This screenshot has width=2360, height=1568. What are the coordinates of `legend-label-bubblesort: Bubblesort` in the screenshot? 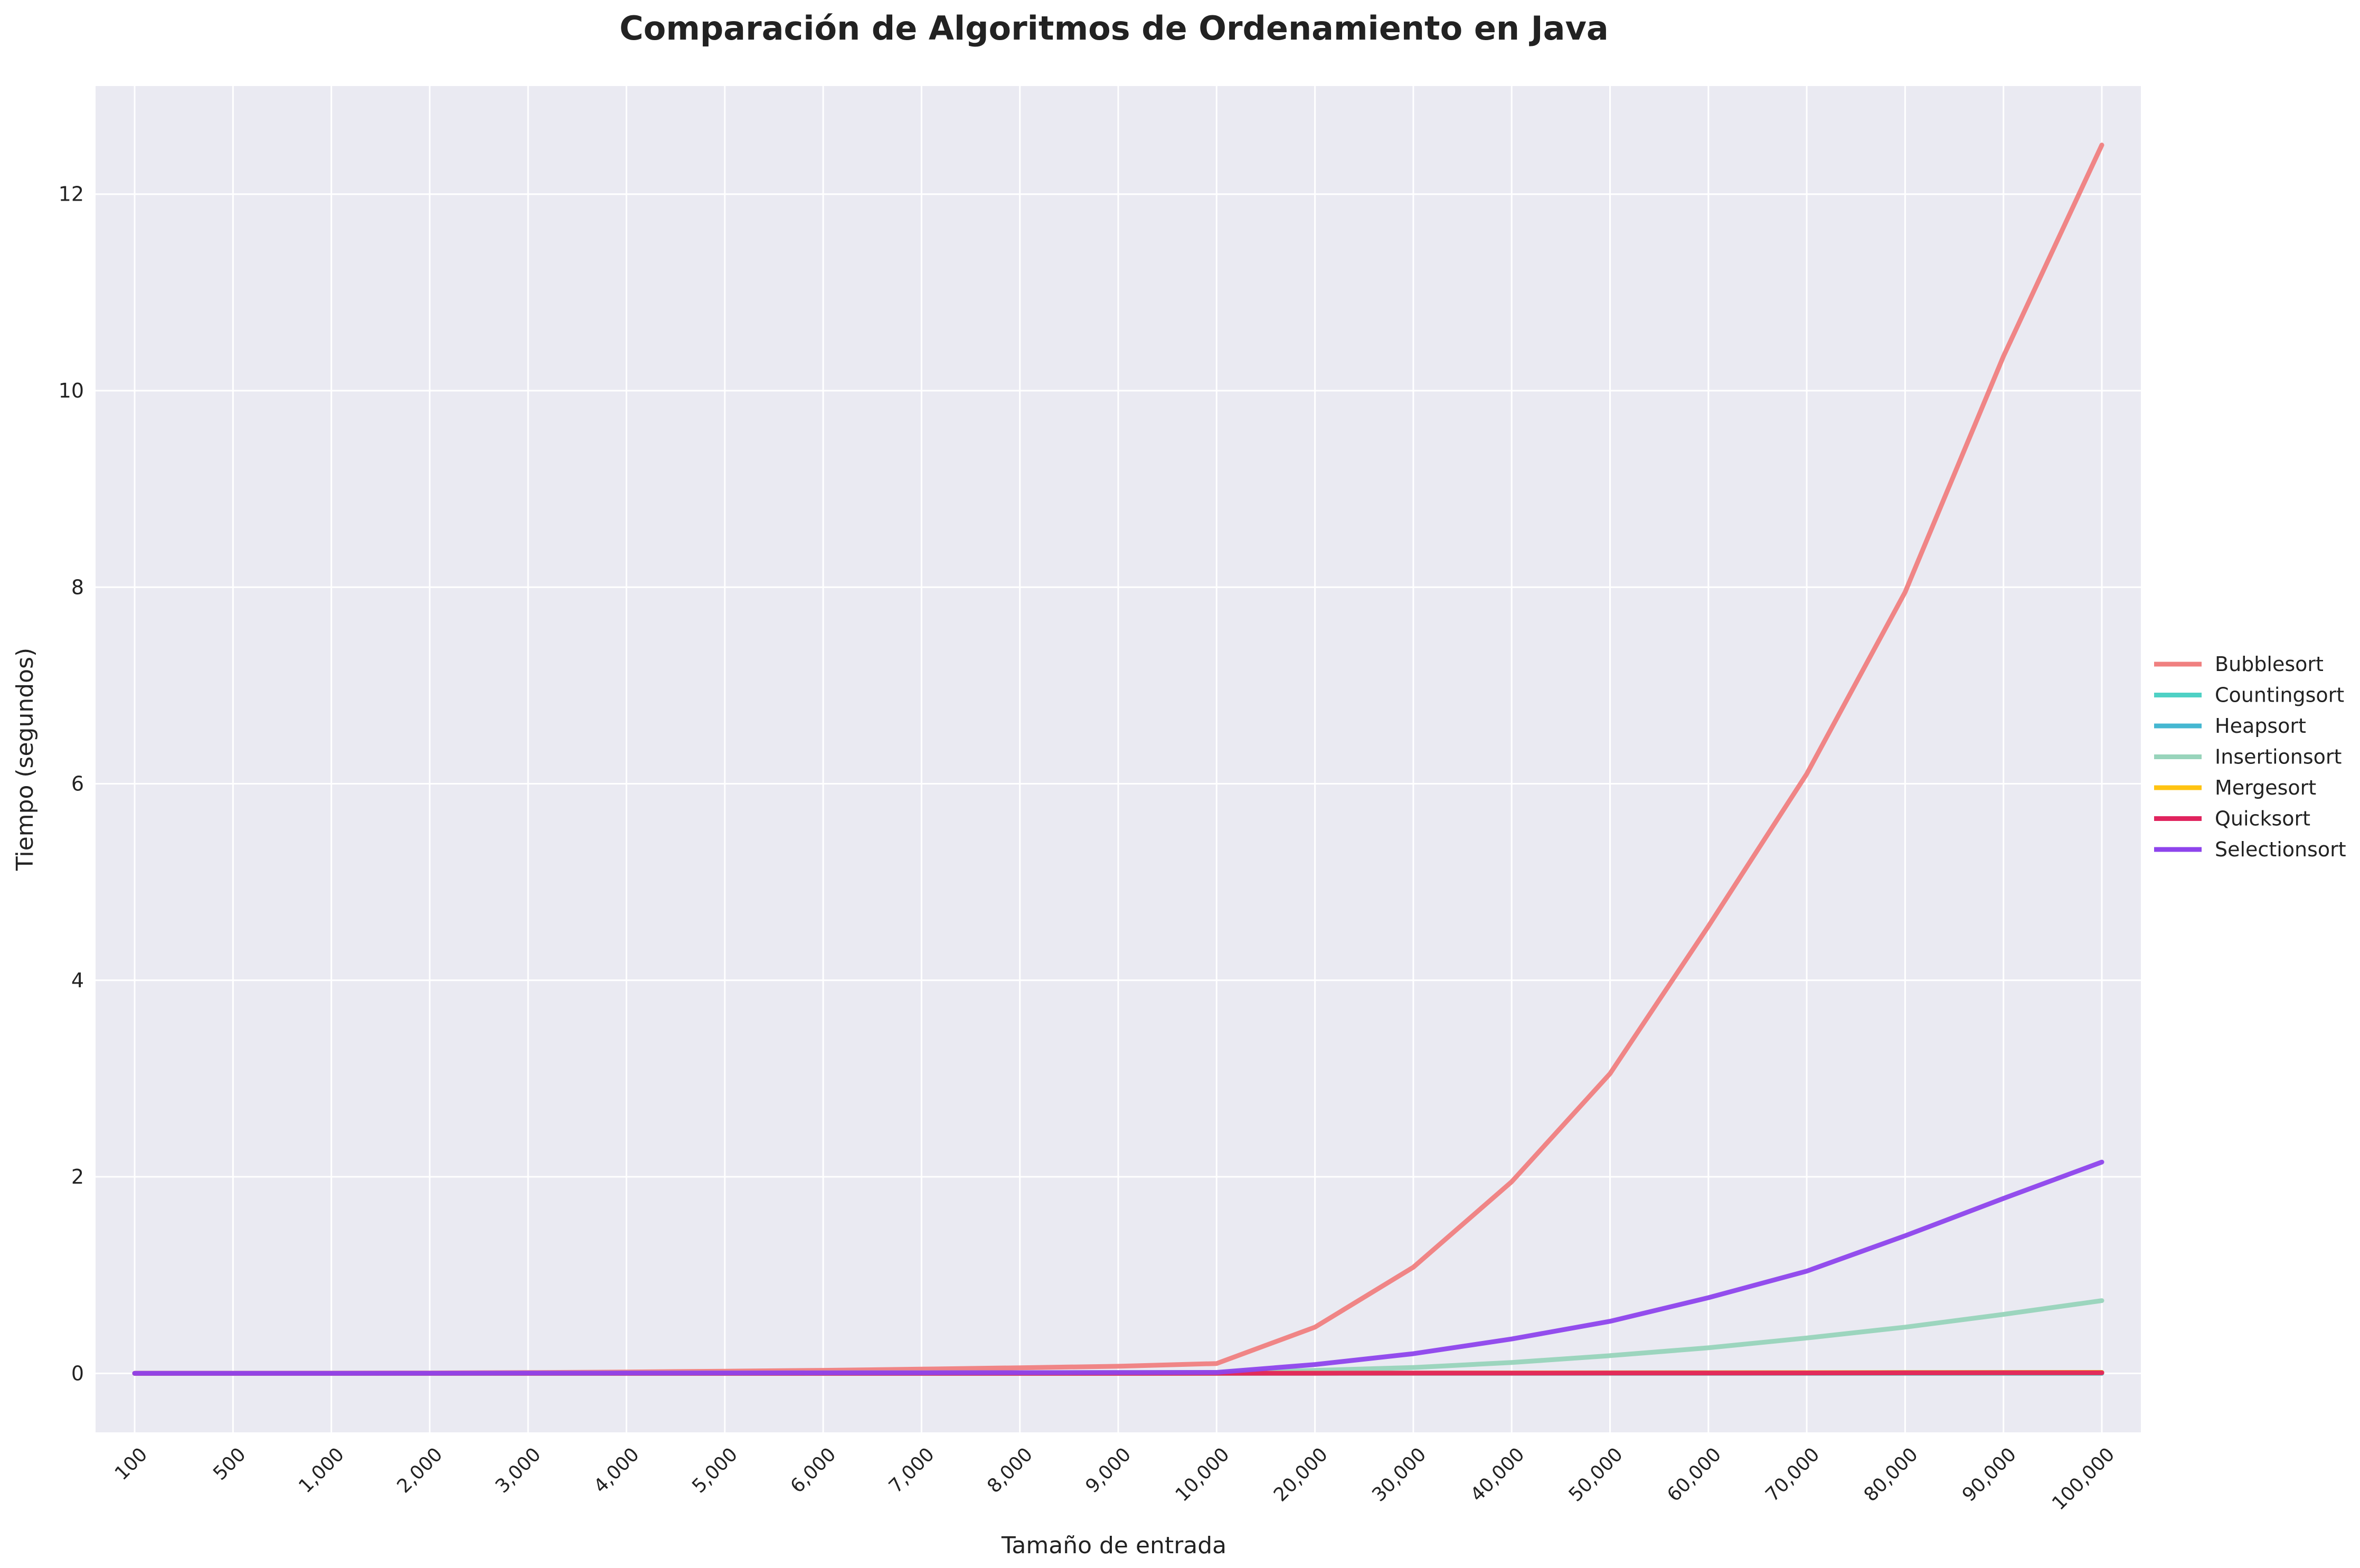 It's located at (2269, 665).